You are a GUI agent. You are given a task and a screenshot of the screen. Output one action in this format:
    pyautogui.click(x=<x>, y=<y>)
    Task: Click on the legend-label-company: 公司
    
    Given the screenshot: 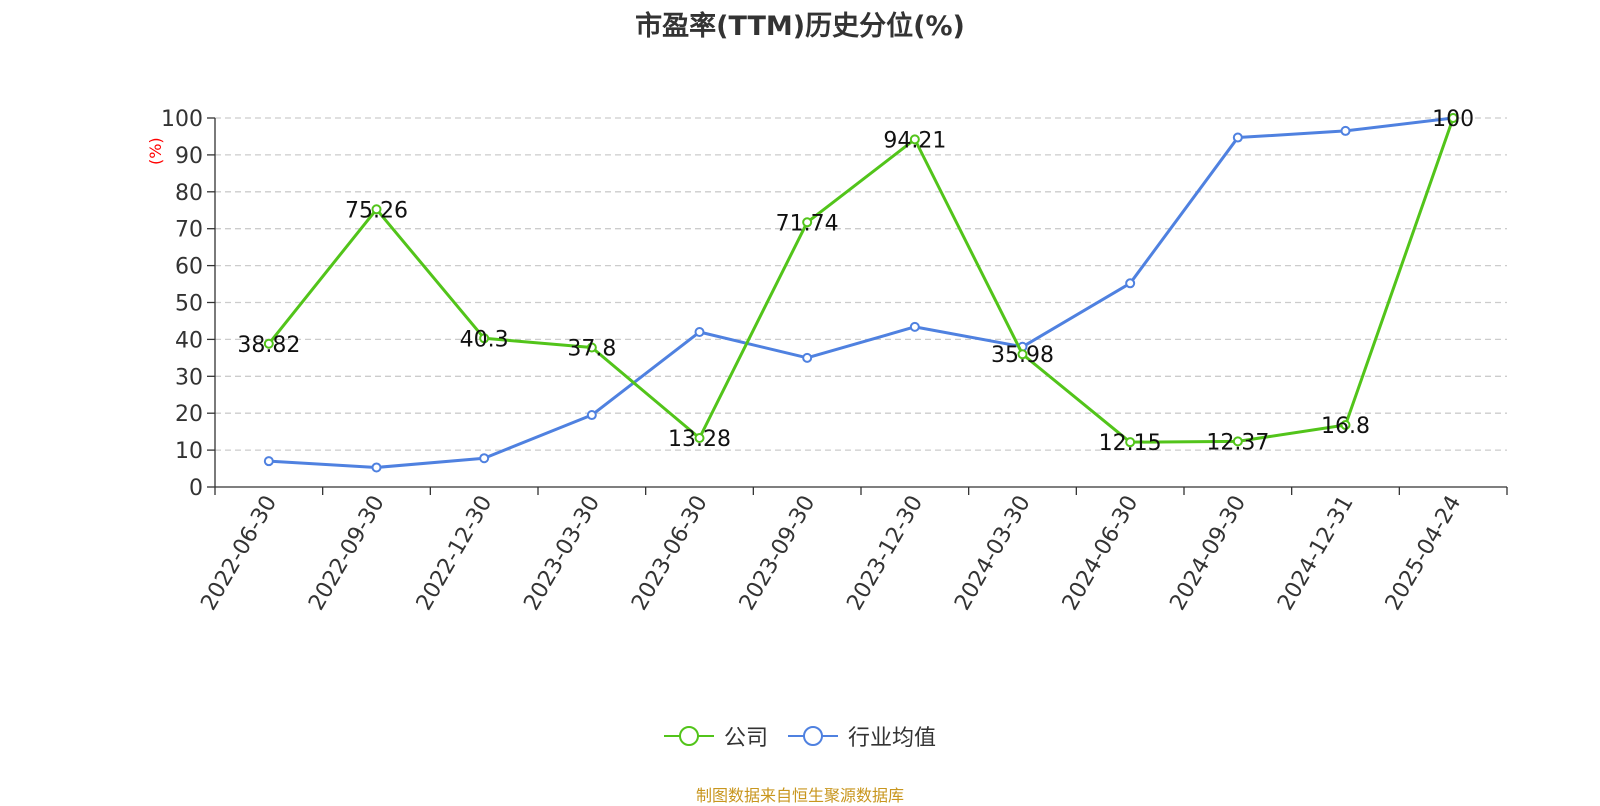 What is the action you would take?
    pyautogui.click(x=745, y=738)
    